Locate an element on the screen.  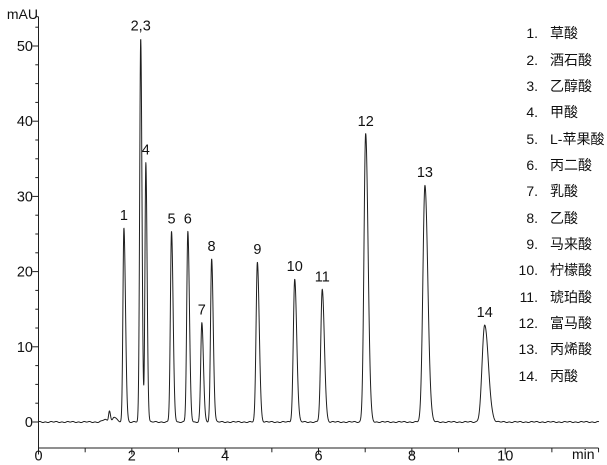
peak-label-1: 1 is located at coordinates (124, 216).